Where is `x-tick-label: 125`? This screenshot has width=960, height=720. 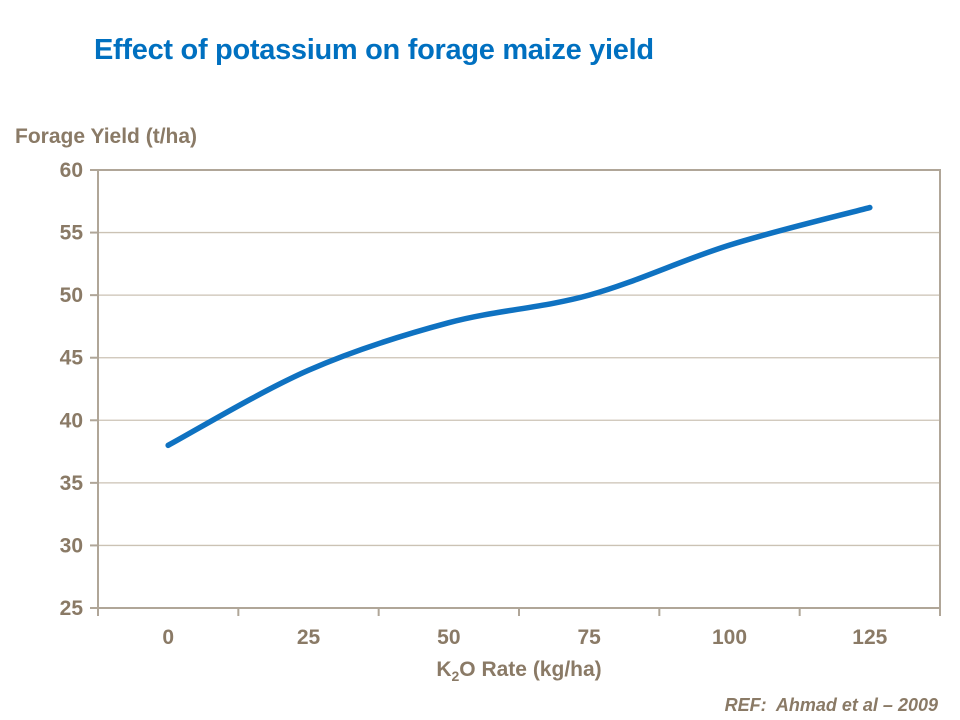
x-tick-label: 125 is located at coordinates (869, 637).